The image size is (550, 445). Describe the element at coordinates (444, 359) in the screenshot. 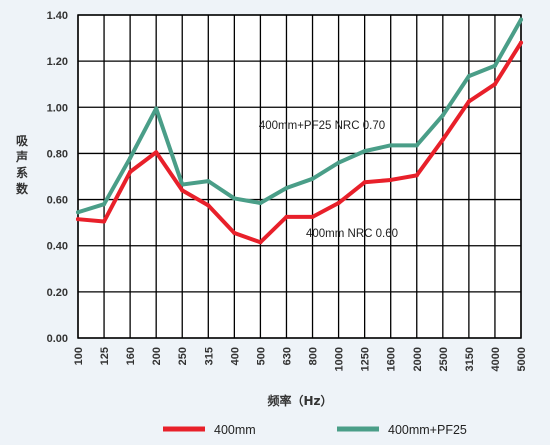

I see `x-tick-label: 2500` at that location.